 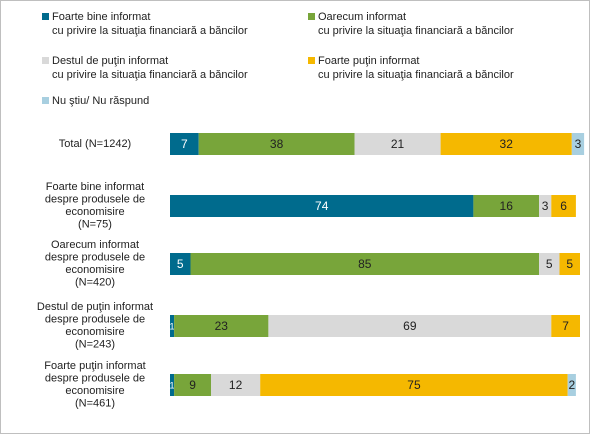 What do you see at coordinates (110, 61) in the screenshot?
I see `legend-label: Destul de puţin informat` at bounding box center [110, 61].